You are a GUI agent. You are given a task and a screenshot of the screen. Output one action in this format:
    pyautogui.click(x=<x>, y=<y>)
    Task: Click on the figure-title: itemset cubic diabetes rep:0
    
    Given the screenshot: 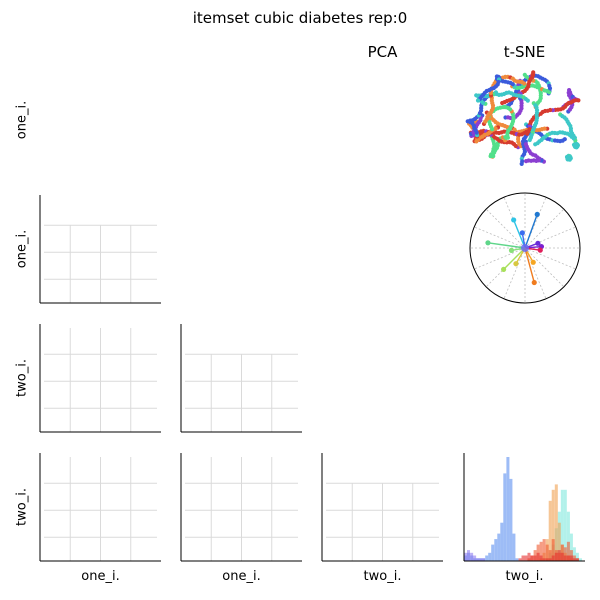 What is the action you would take?
    pyautogui.click(x=300, y=18)
    